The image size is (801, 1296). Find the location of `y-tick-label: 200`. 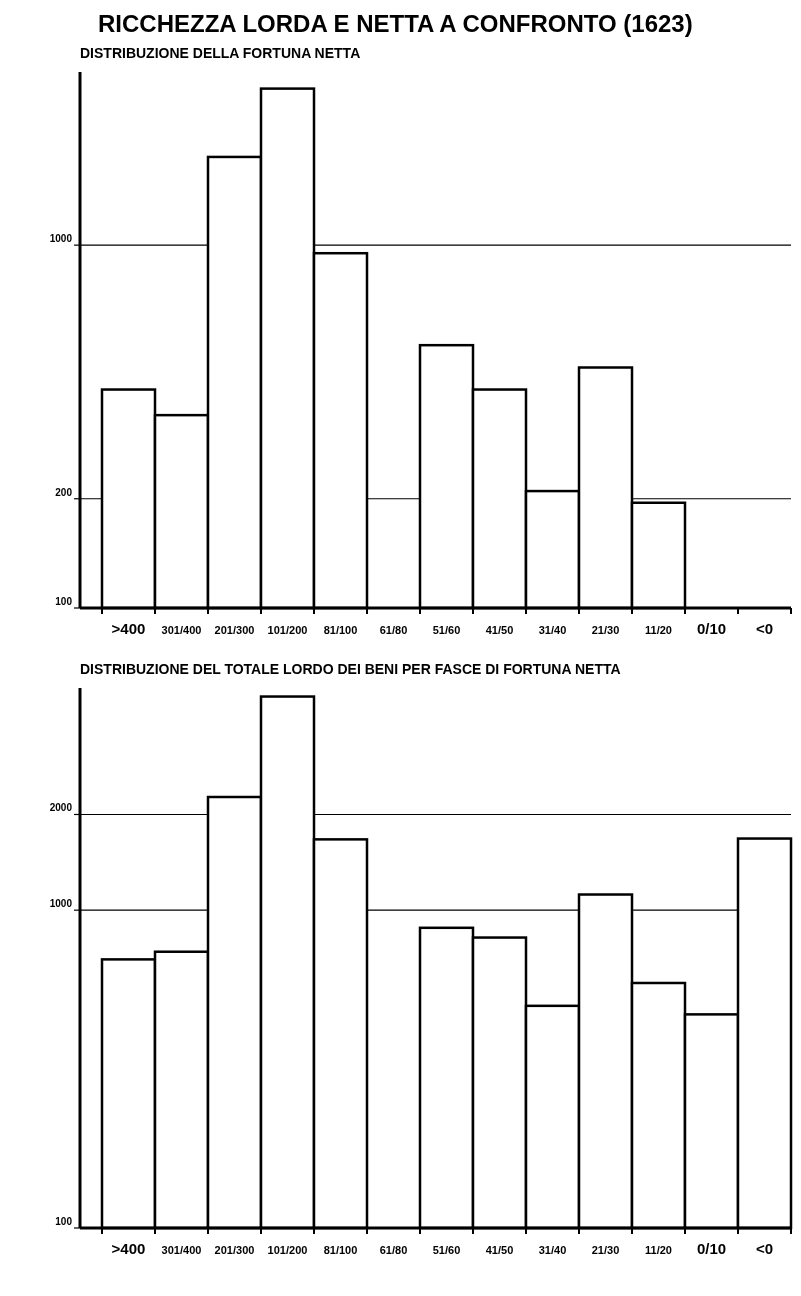

y-tick-label: 200 is located at coordinates (64, 492).